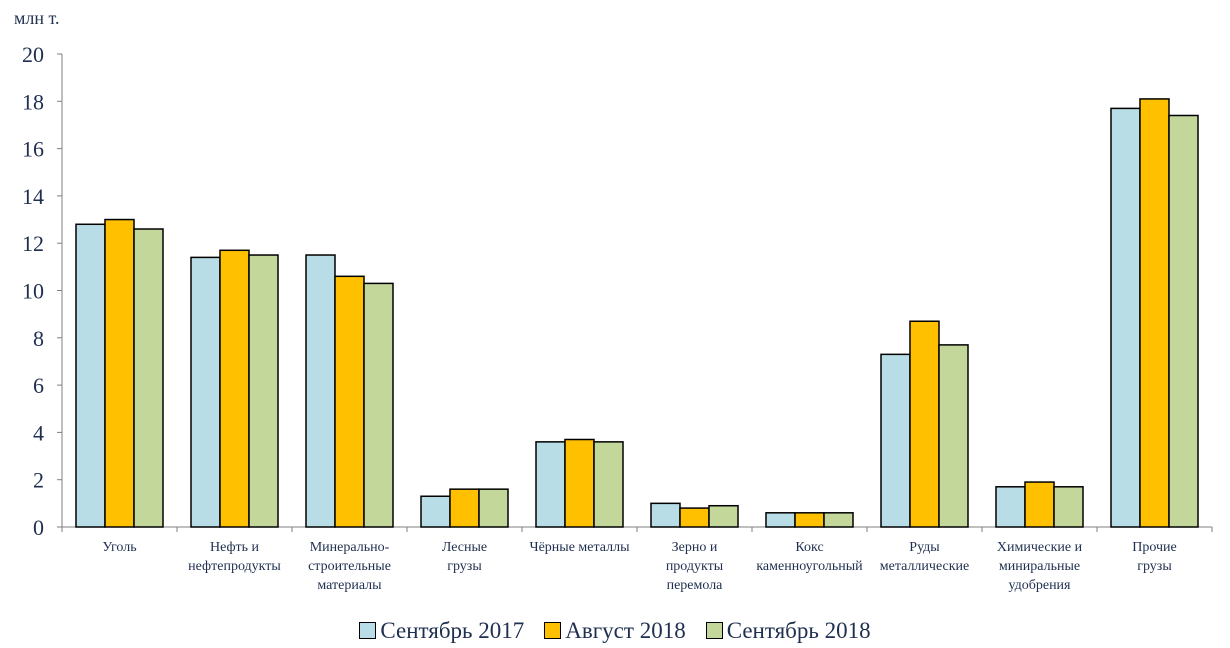  What do you see at coordinates (33, 149) in the screenshot?
I see `y-tick-label: 16` at bounding box center [33, 149].